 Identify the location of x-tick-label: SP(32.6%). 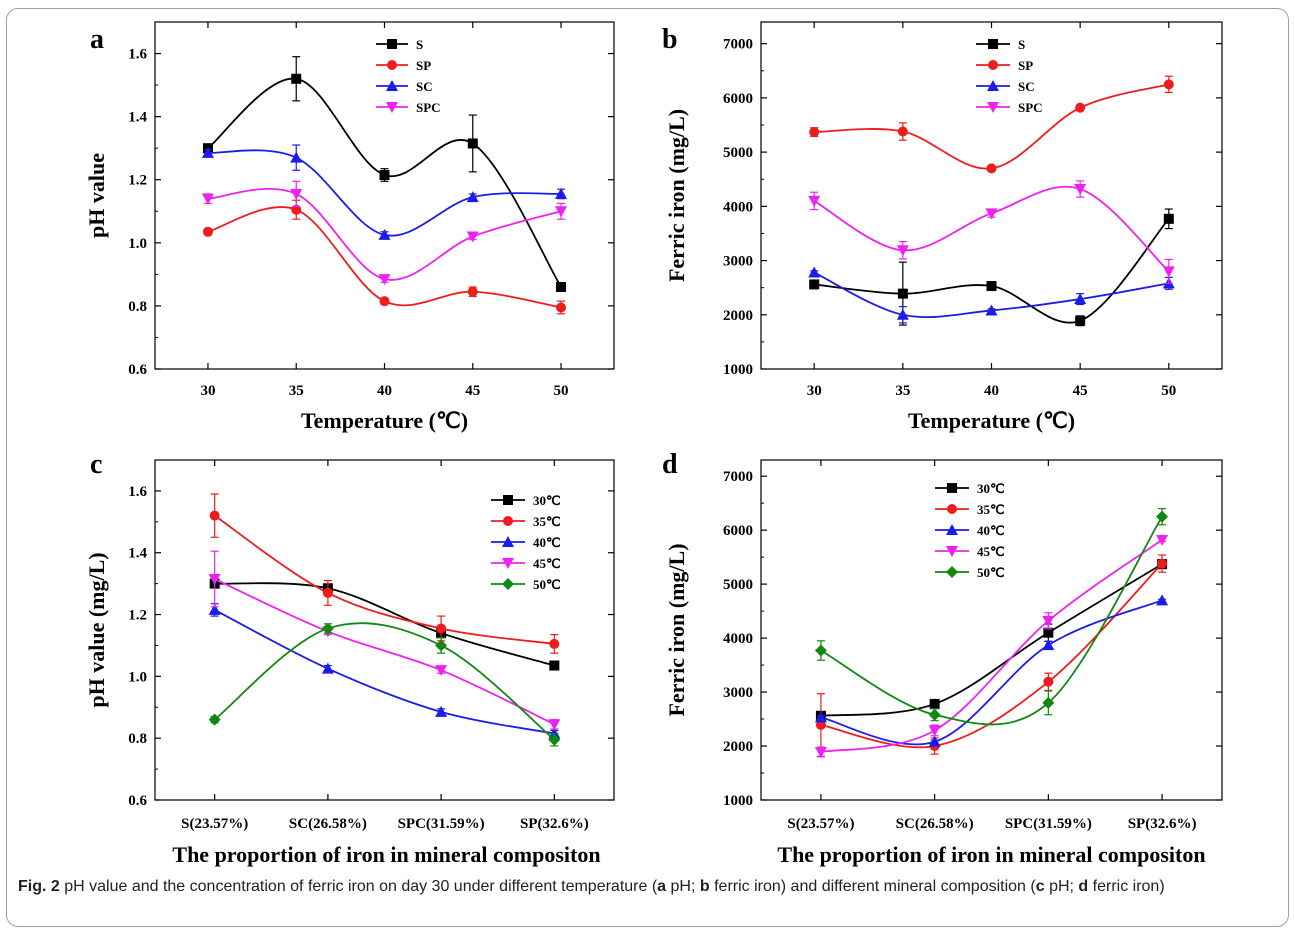
(1162, 824).